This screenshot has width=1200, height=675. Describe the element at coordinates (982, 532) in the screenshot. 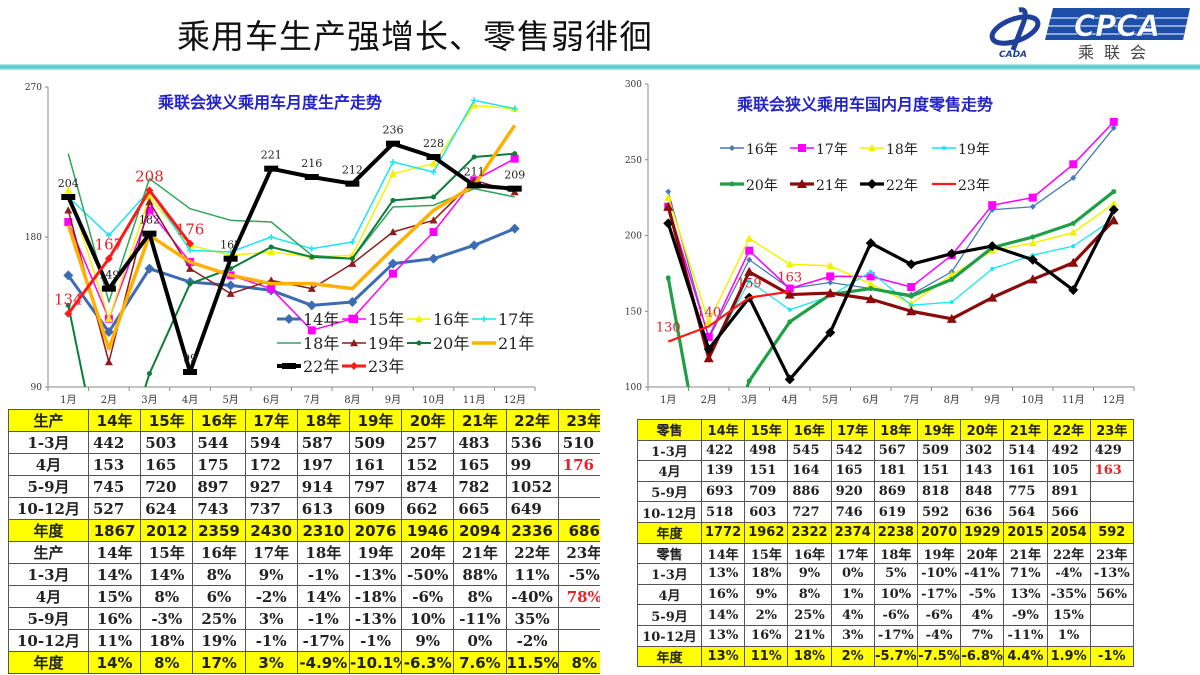

I see `table-cell: 1929` at that location.